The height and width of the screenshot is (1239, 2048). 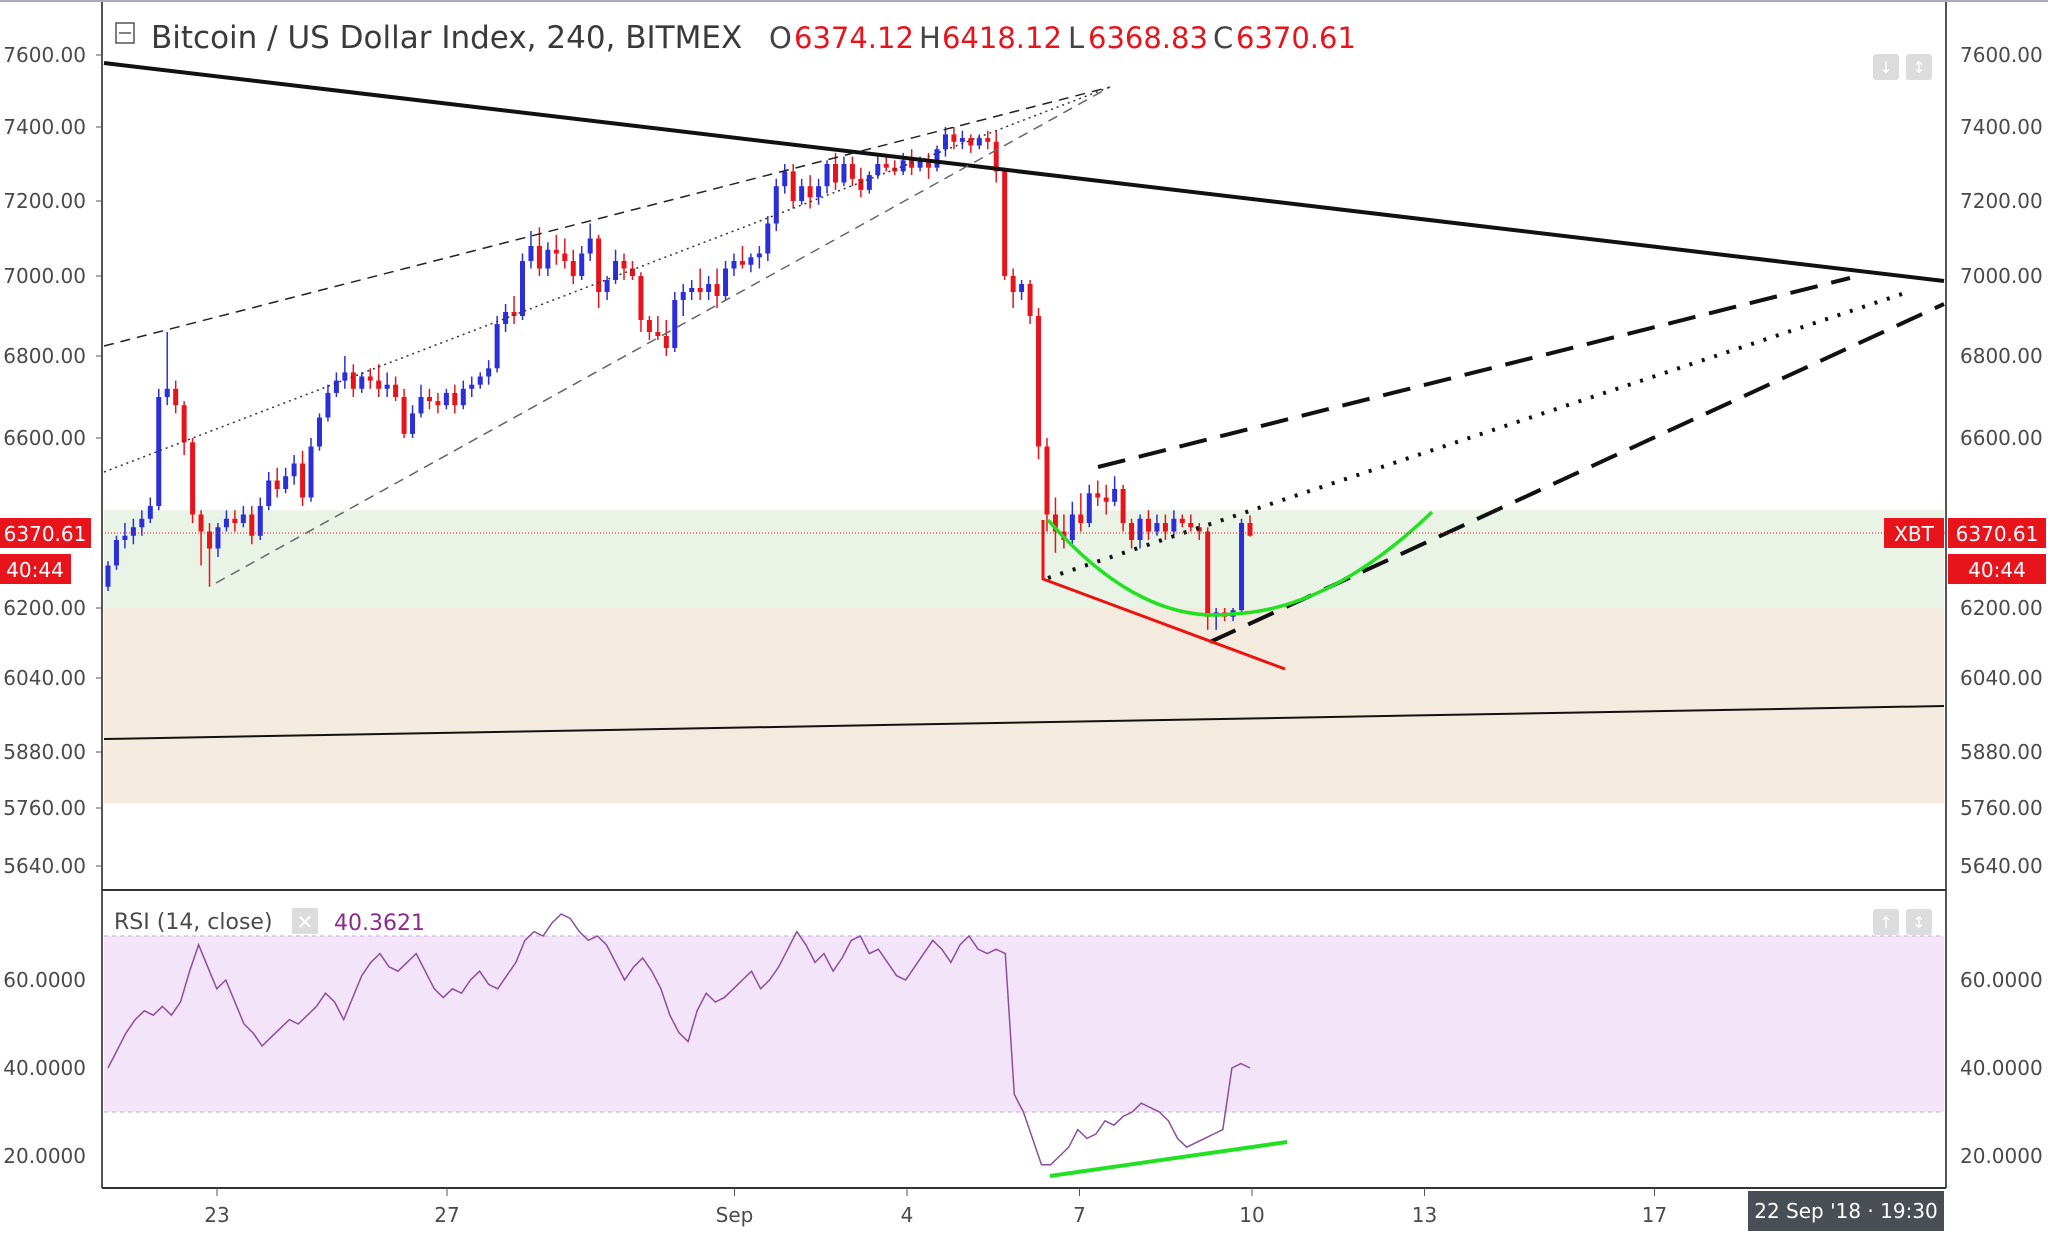 What do you see at coordinates (2001, 1156) in the screenshot?
I see `rsi-tick-label-right: 20.0000` at bounding box center [2001, 1156].